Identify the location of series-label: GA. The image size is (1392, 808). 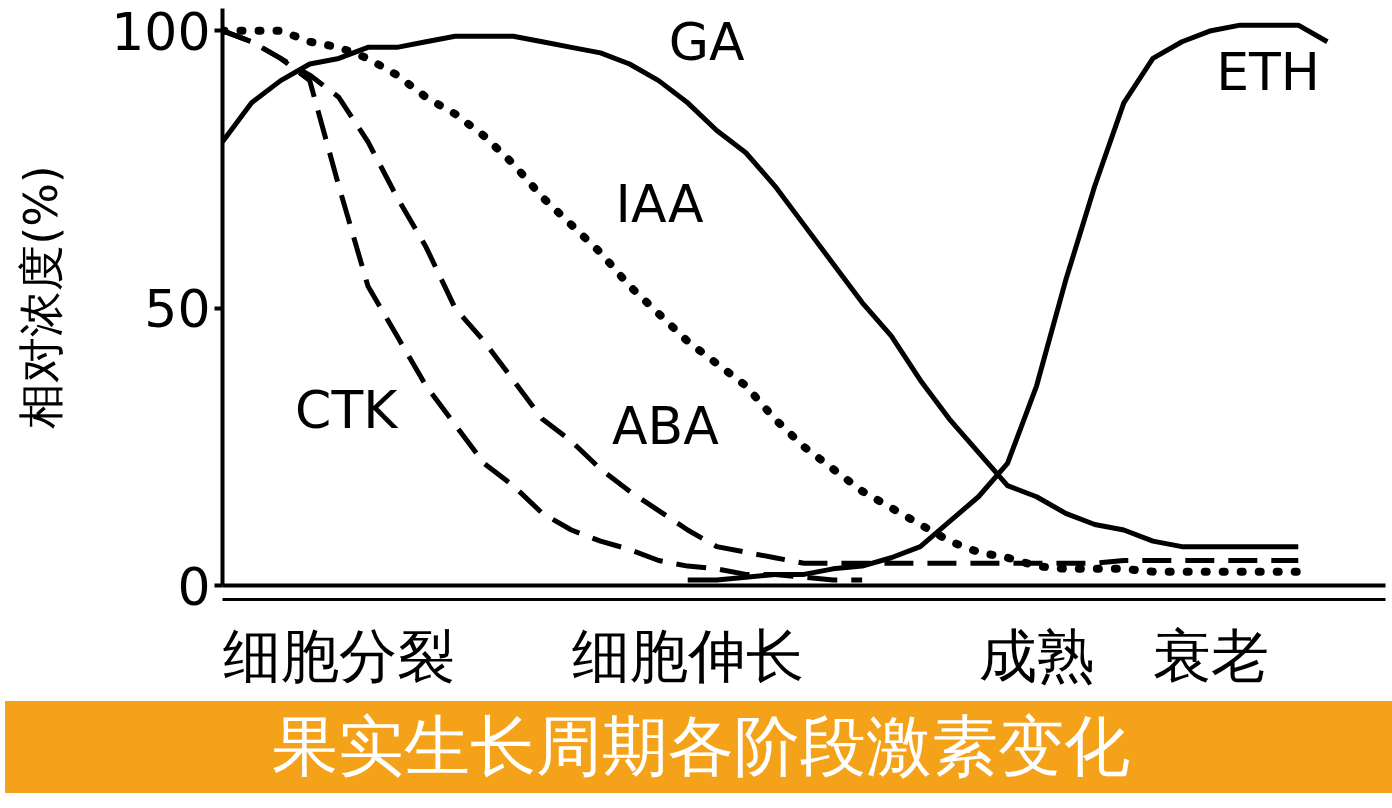
(707, 41).